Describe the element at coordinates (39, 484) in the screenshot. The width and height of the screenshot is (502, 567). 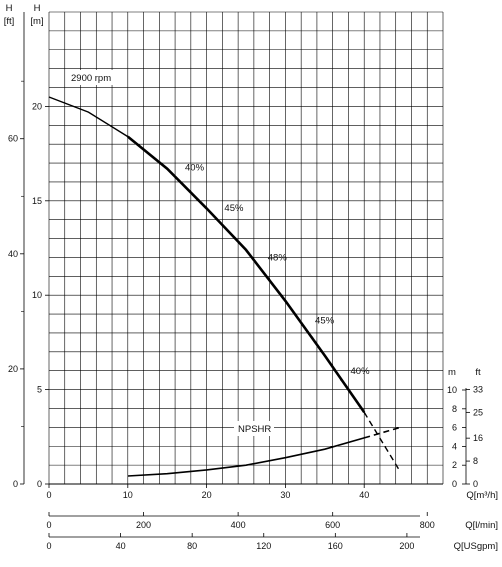
I see `head-m-tick-label: 0` at that location.